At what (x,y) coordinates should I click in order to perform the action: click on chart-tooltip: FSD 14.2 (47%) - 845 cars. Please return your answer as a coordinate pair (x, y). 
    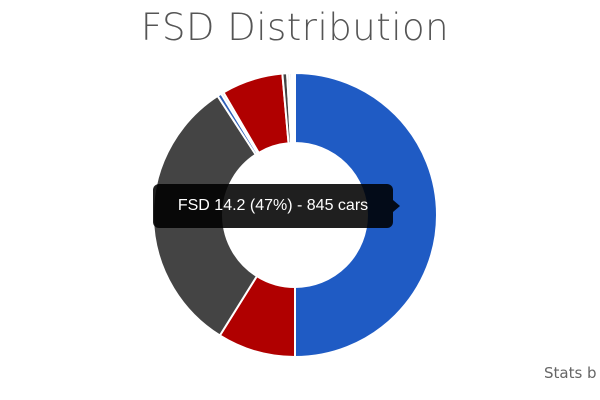
    Looking at the image, I should click on (273, 206).